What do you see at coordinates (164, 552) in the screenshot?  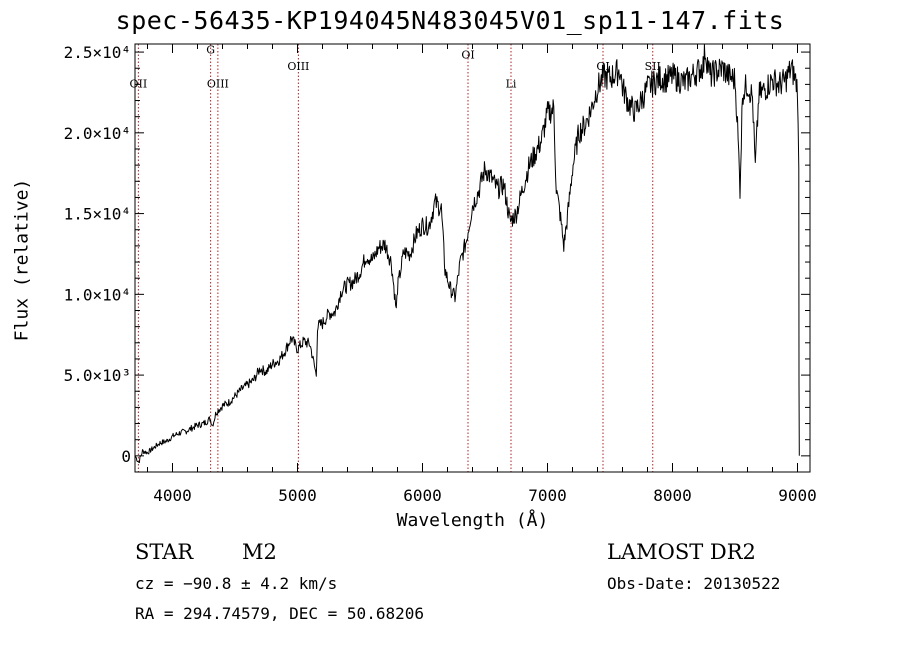 I see `object-class: STAR` at bounding box center [164, 552].